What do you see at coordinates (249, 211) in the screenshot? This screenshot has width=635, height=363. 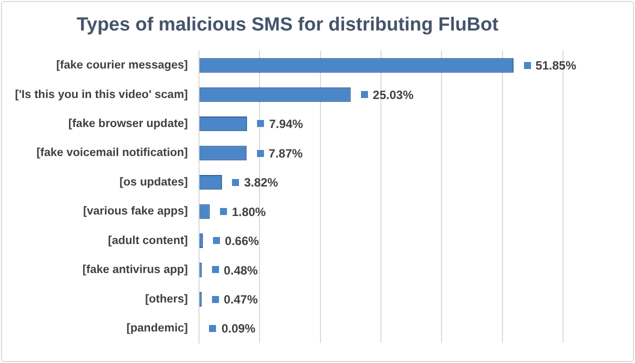 I see `data-label: 1.80%` at bounding box center [249, 211].